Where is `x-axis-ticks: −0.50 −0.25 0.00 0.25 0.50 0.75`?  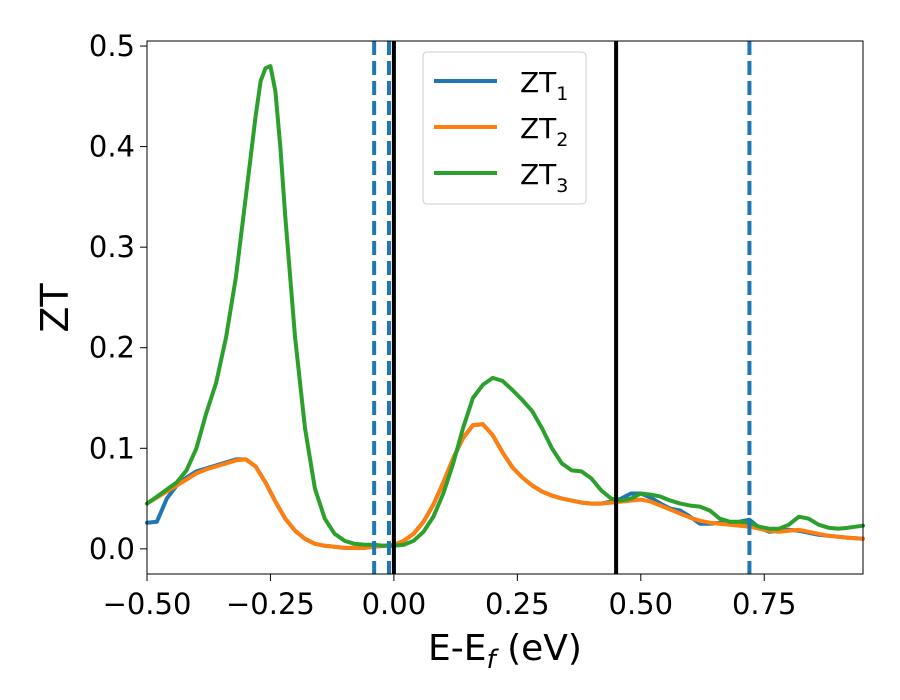 x-axis-ticks: −0.50 −0.25 0.00 0.25 0.50 0.75 is located at coordinates (450, 597).